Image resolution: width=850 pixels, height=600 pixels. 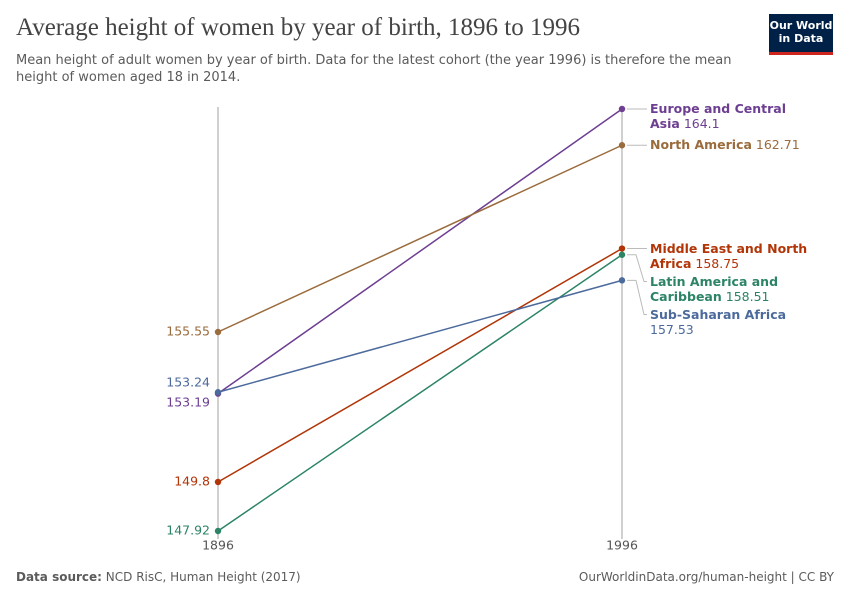 I want to click on value-label: 155.55, so click(x=188, y=330).